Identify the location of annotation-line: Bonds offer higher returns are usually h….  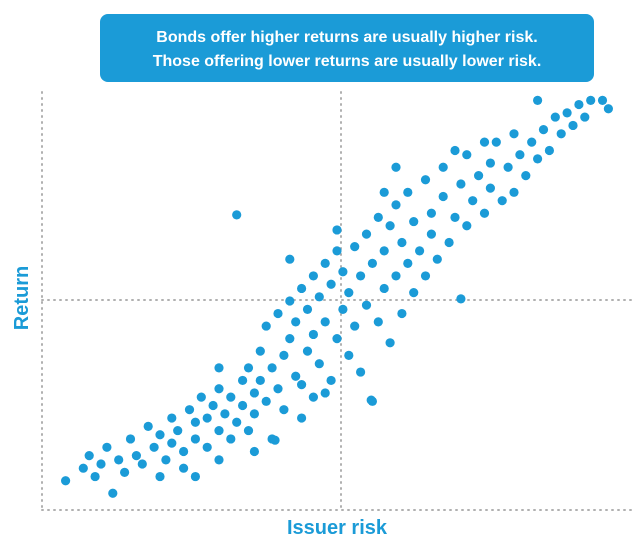
(346, 37).